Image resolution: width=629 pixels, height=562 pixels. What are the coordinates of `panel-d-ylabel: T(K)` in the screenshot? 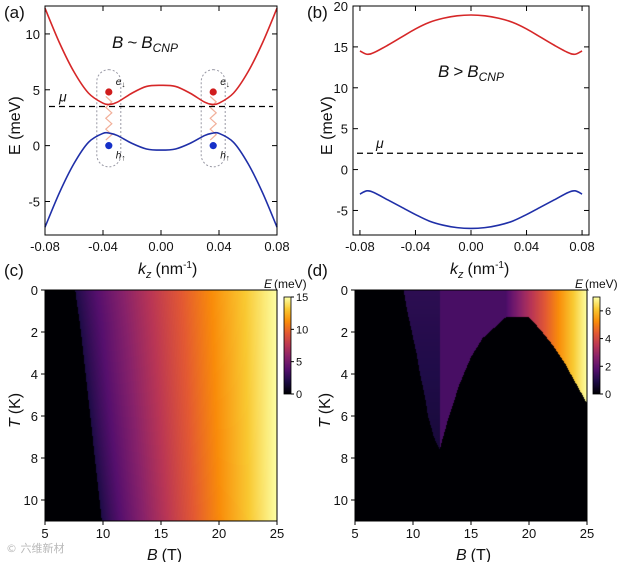 It's located at (325, 410).